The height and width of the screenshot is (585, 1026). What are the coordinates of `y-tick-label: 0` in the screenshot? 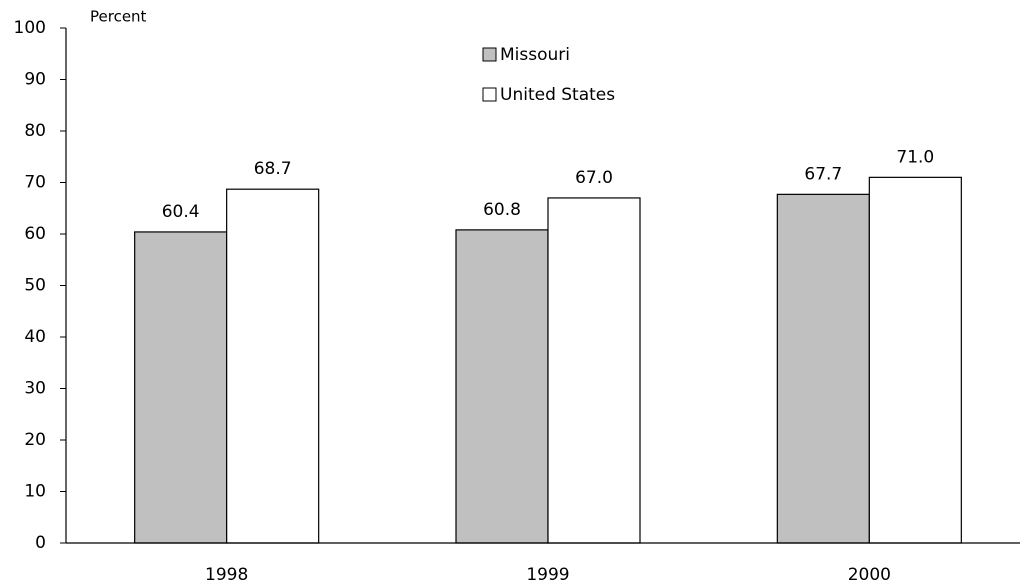 It's located at (40, 543).